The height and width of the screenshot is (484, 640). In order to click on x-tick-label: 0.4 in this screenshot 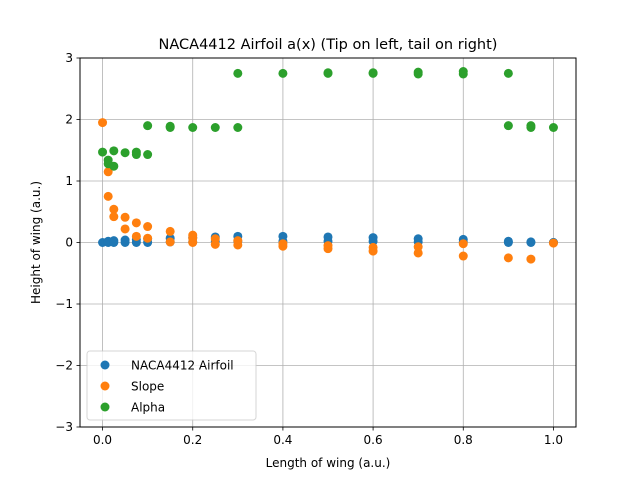, I will do `click(282, 440)`.